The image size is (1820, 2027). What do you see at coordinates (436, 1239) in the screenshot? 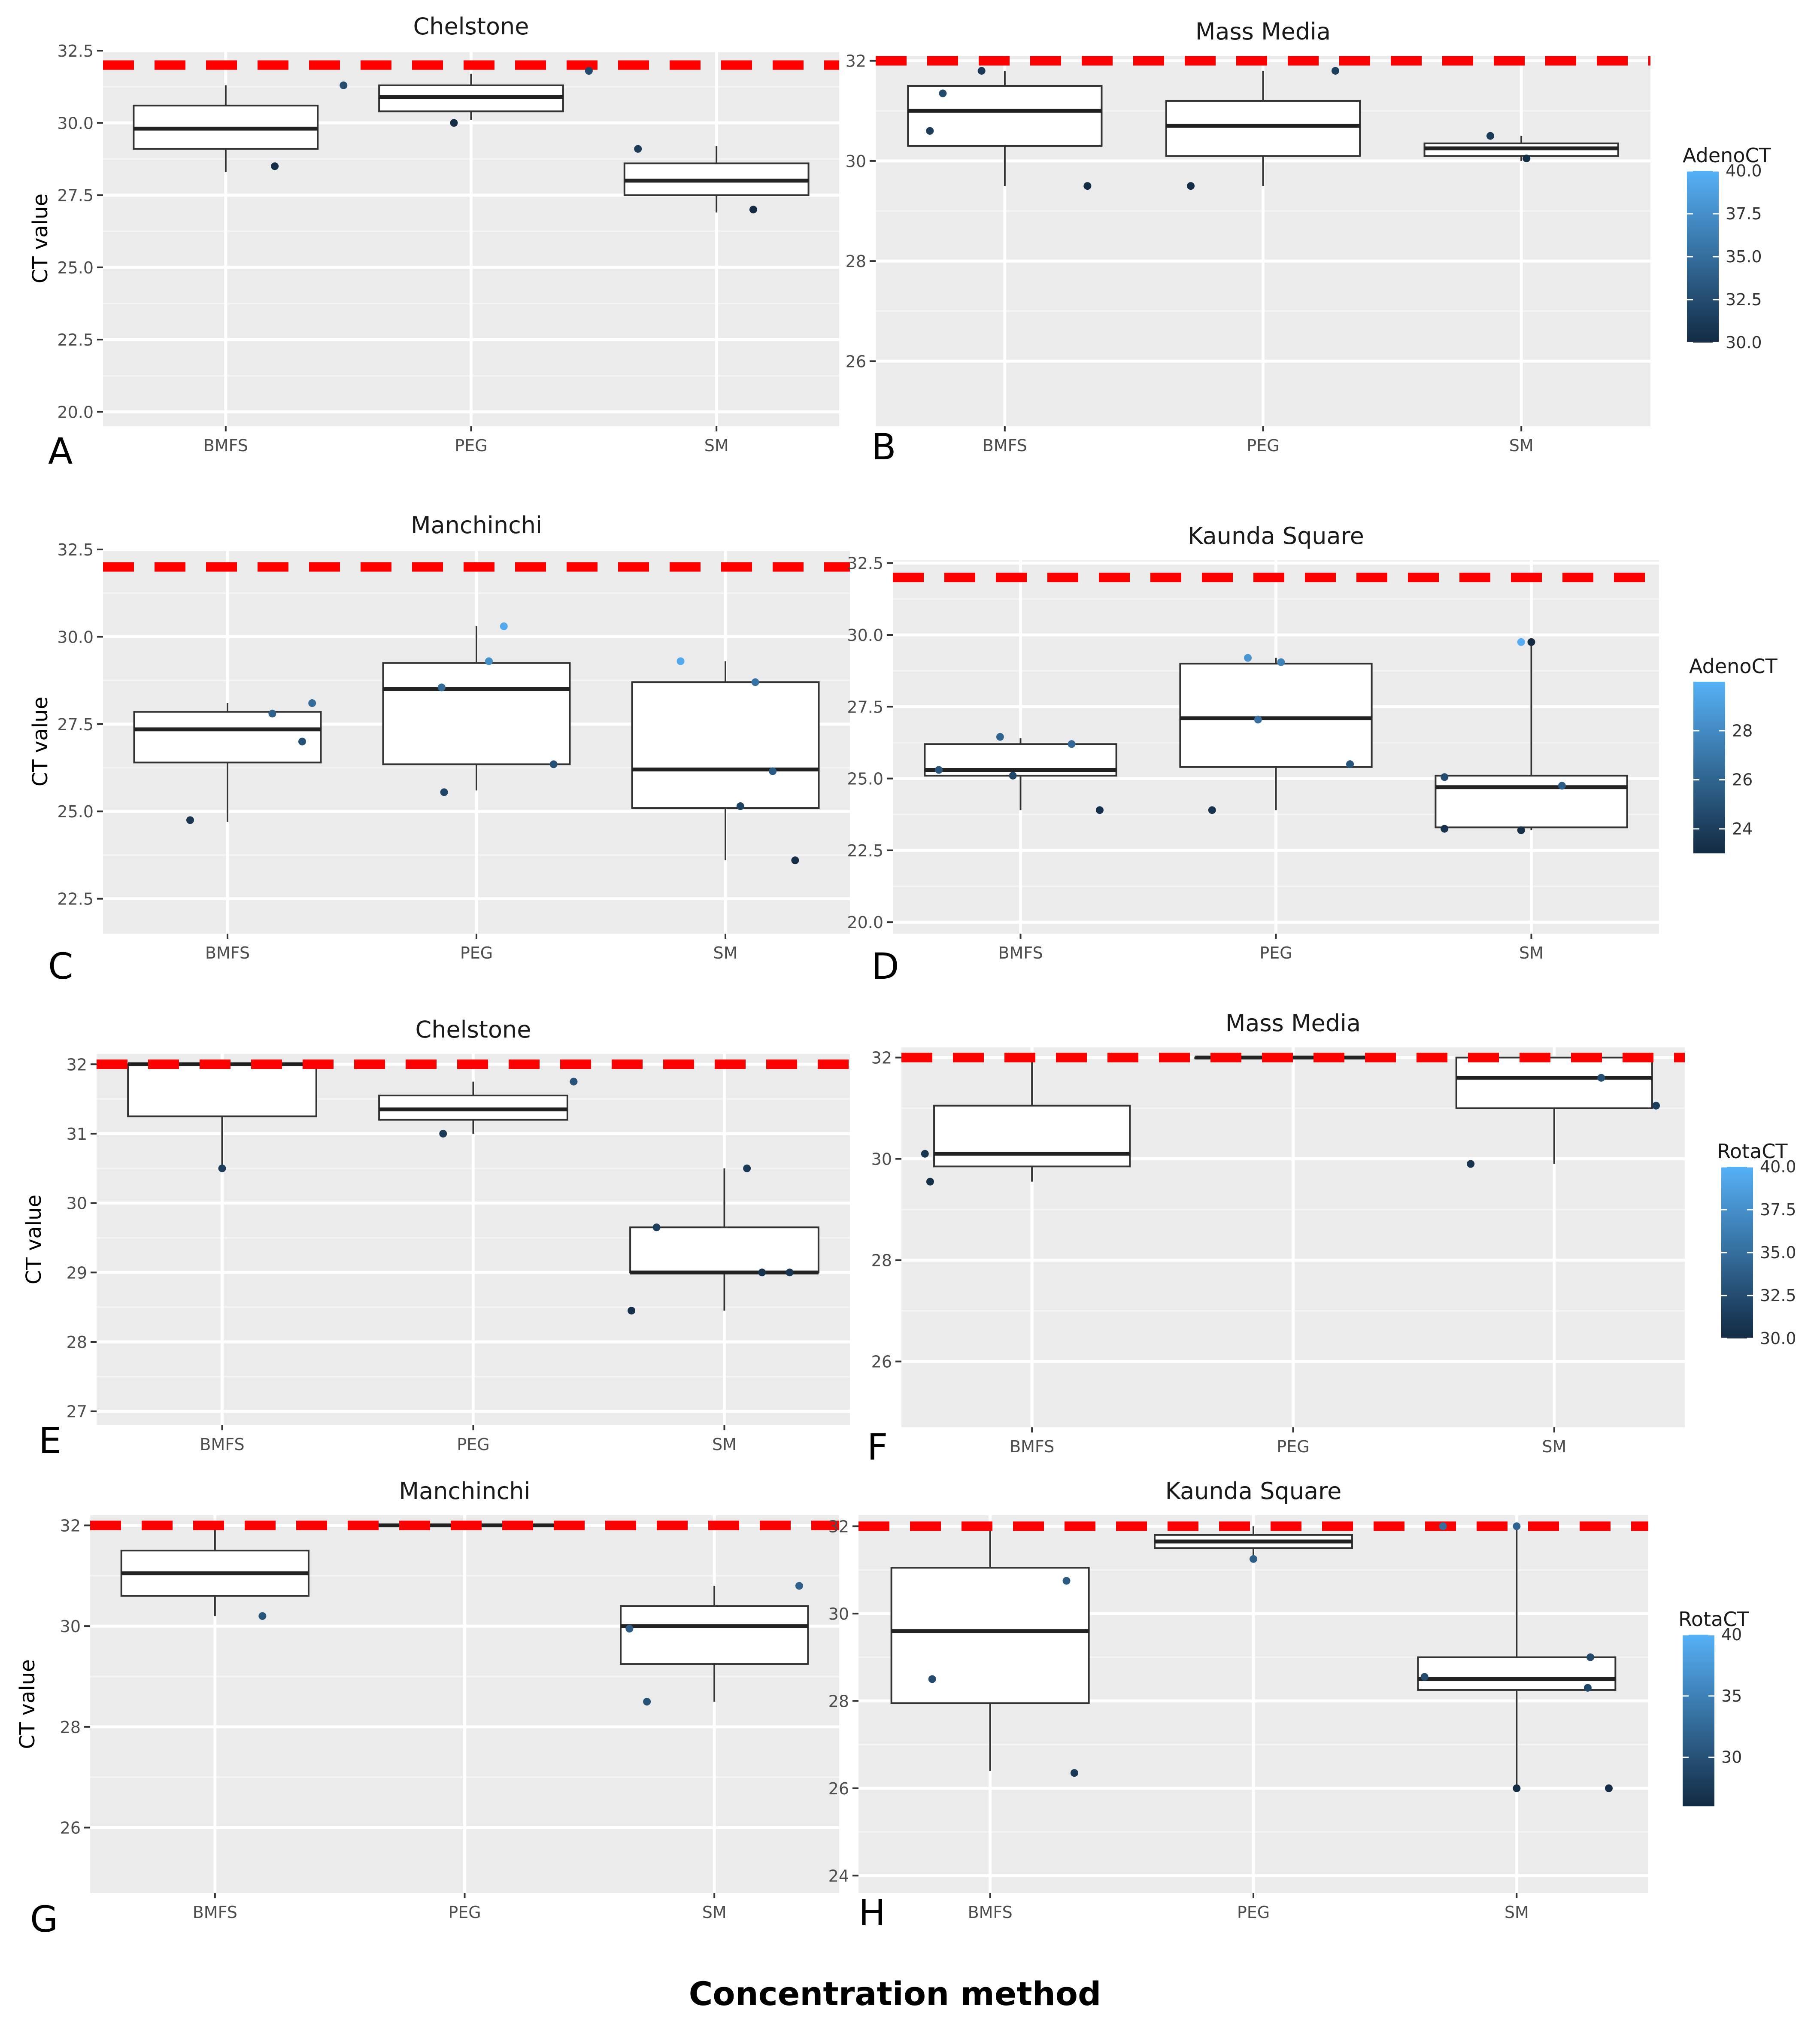
I see `chart-panel-e: Chelstone 32 31 30 29 28 27 BMFS PEG SM CT value E` at bounding box center [436, 1239].